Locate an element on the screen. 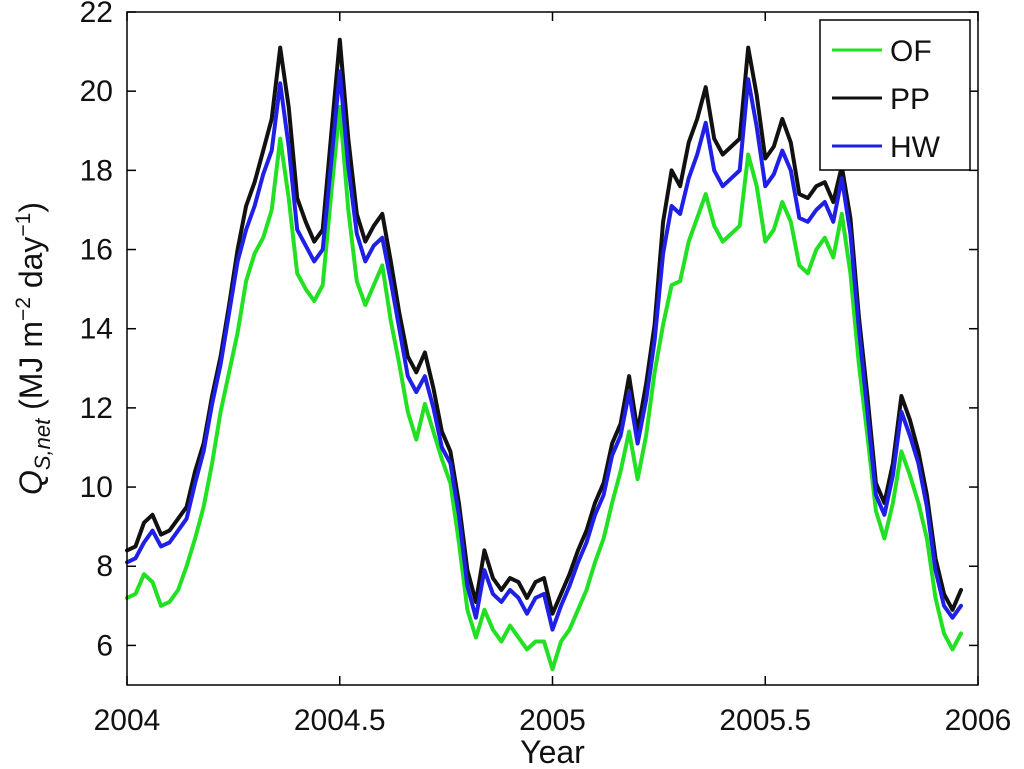 The height and width of the screenshot is (769, 1024). y-tick-label-7: 20 is located at coordinates (96, 91).